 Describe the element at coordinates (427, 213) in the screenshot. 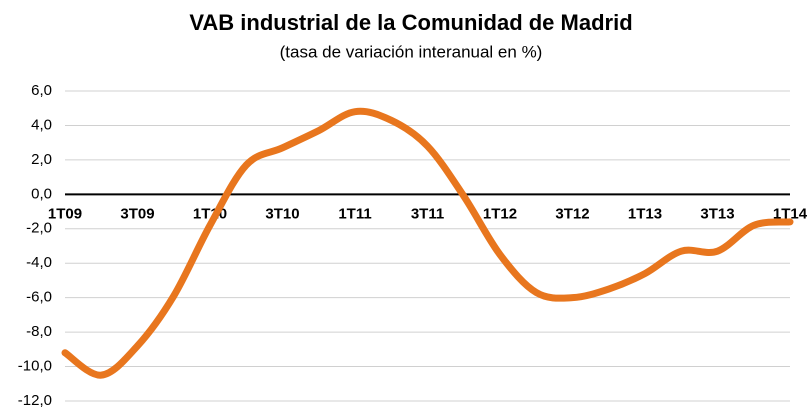

I see `x-tick-label: 3T11` at that location.